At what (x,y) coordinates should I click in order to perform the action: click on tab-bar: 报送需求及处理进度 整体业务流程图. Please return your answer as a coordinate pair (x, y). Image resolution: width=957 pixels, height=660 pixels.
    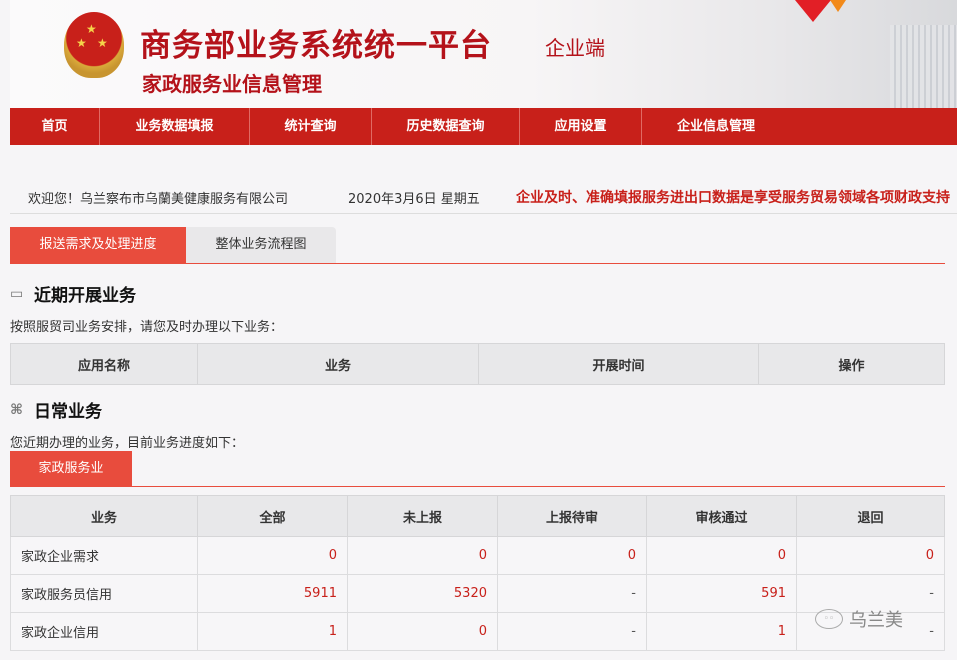
    Looking at the image, I should click on (173, 245).